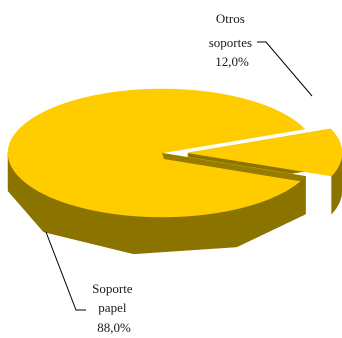 This screenshot has height=338, width=342. Describe the element at coordinates (232, 61) in the screenshot. I see `label-otros-value: 12,0%` at that location.